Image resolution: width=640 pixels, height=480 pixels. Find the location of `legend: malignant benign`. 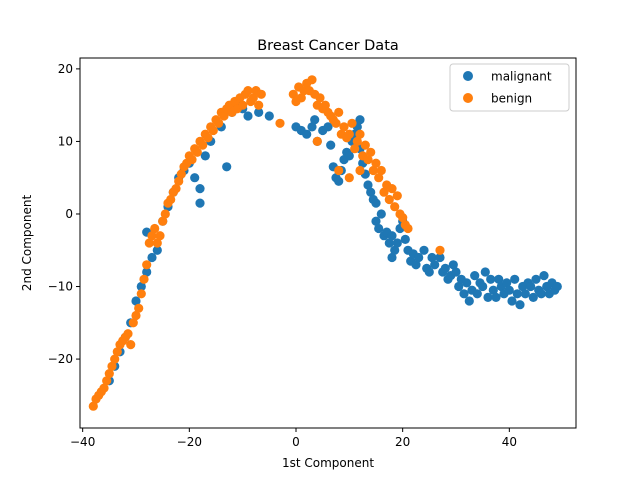

legend: malignant benign is located at coordinates (509, 87).